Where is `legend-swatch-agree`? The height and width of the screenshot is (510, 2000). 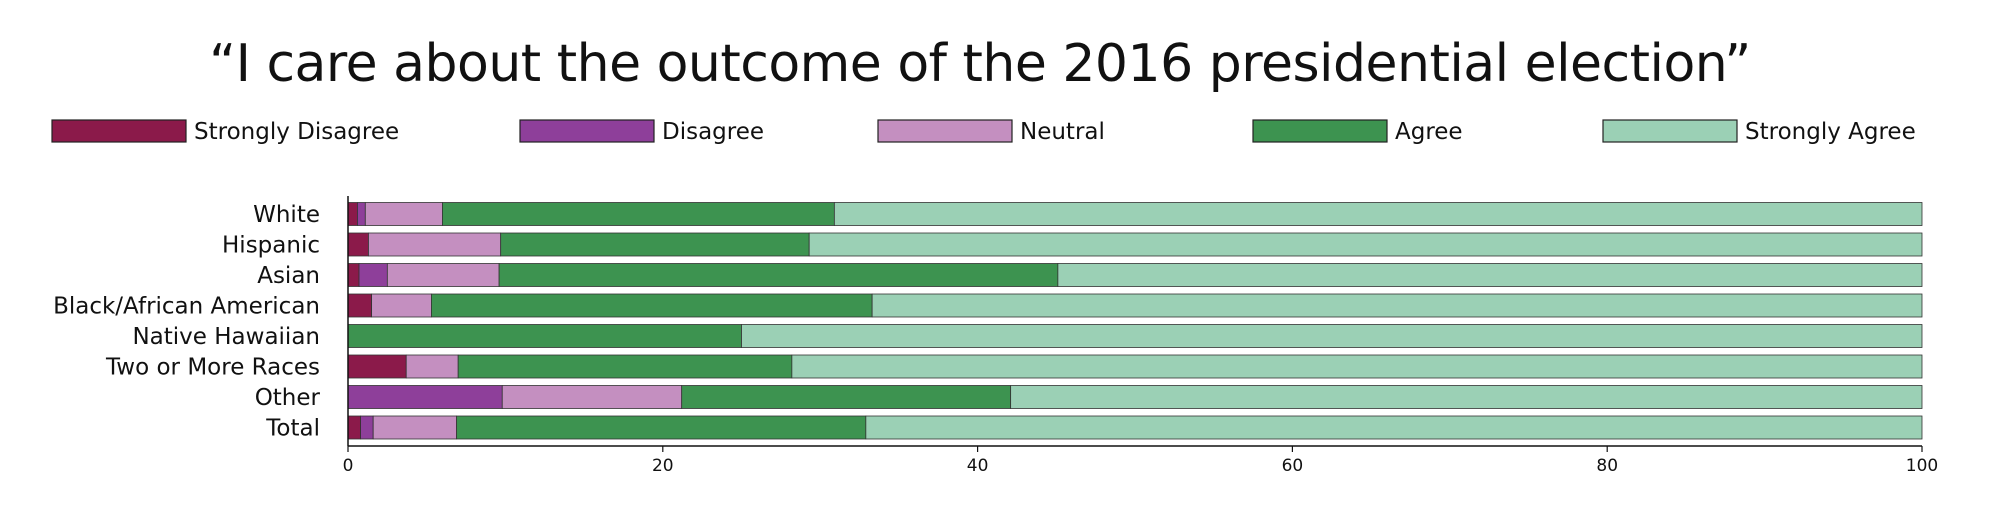 legend-swatch-agree is located at coordinates (1320, 131).